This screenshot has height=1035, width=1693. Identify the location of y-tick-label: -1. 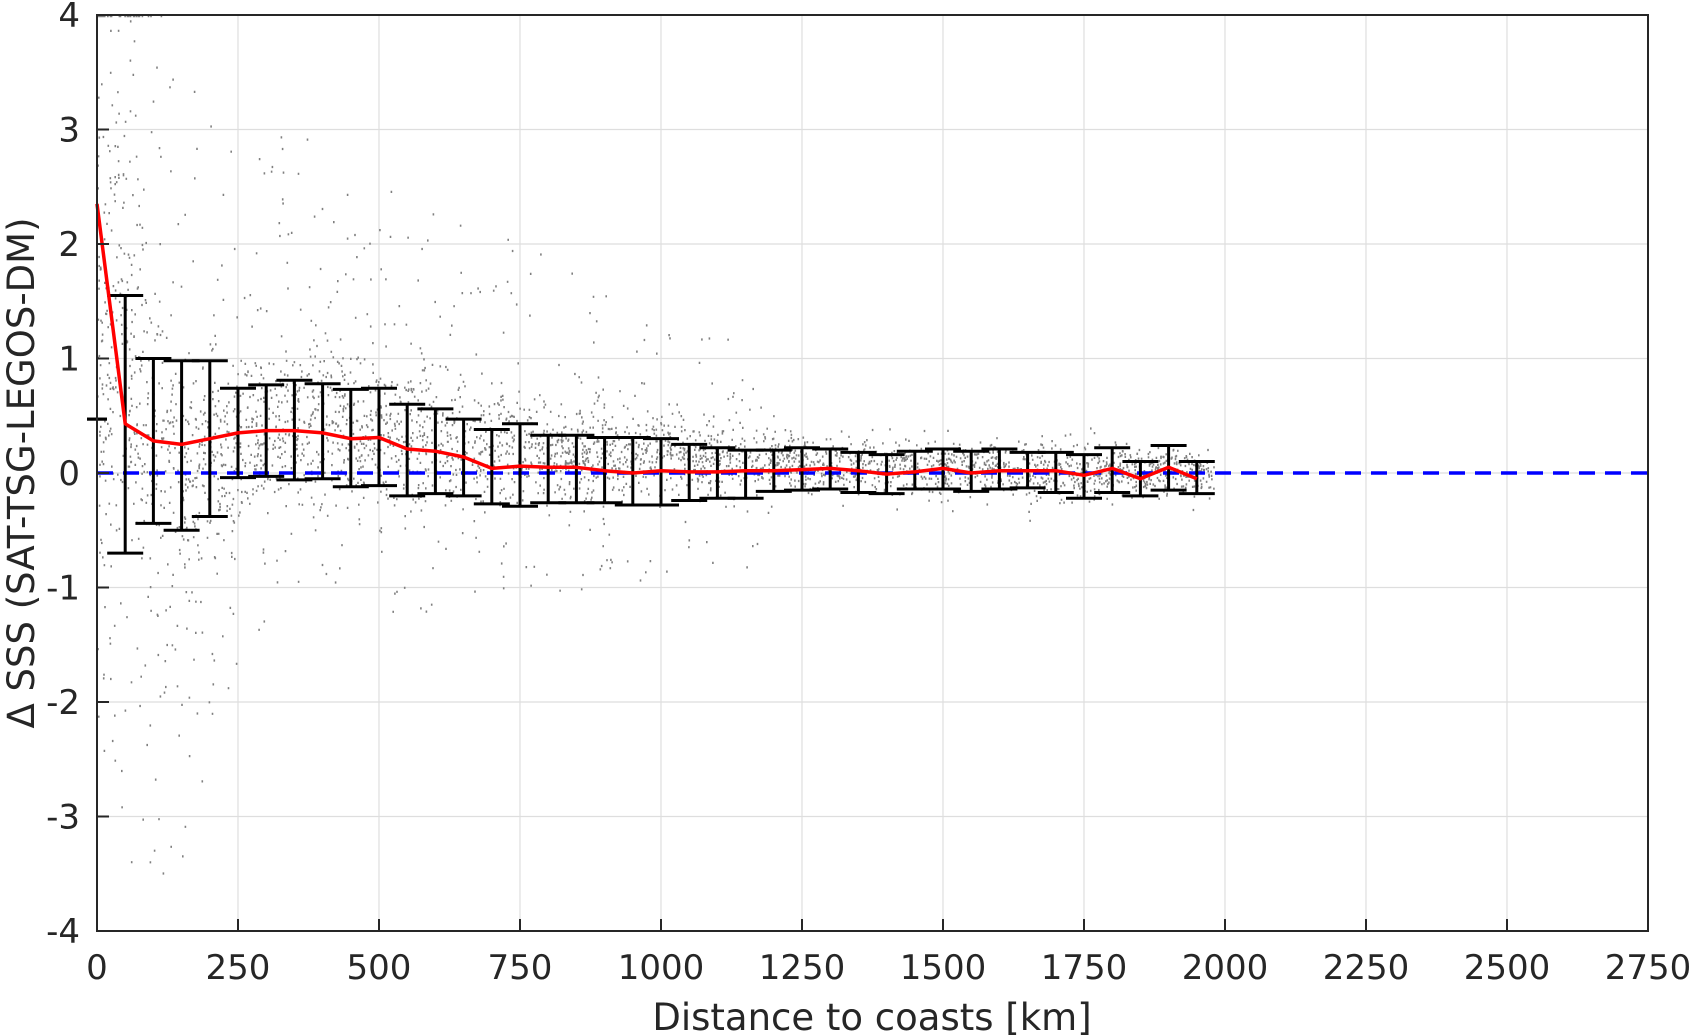
(63, 589).